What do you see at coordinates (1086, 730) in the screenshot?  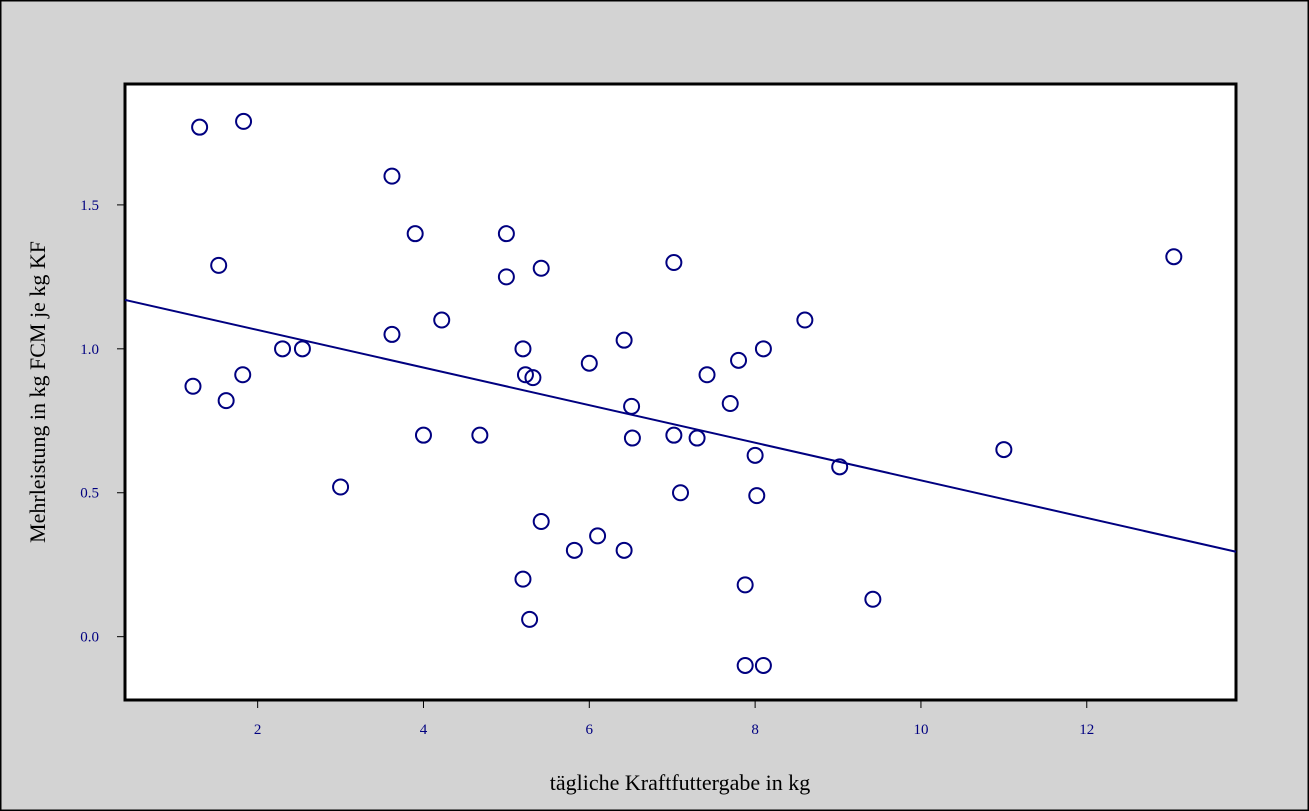 I see `x-tick-label: 12` at bounding box center [1086, 730].